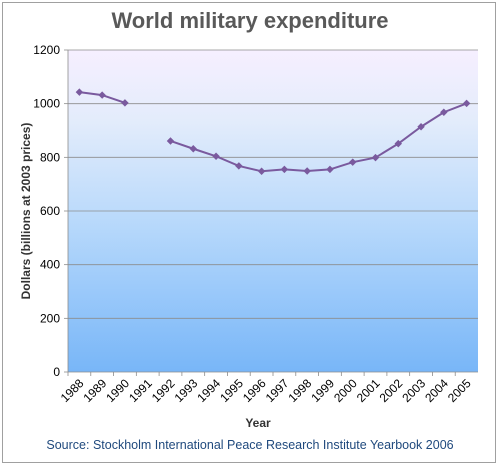 This screenshot has width=500, height=467. I want to click on x-tick-label: 2001, so click(368, 390).